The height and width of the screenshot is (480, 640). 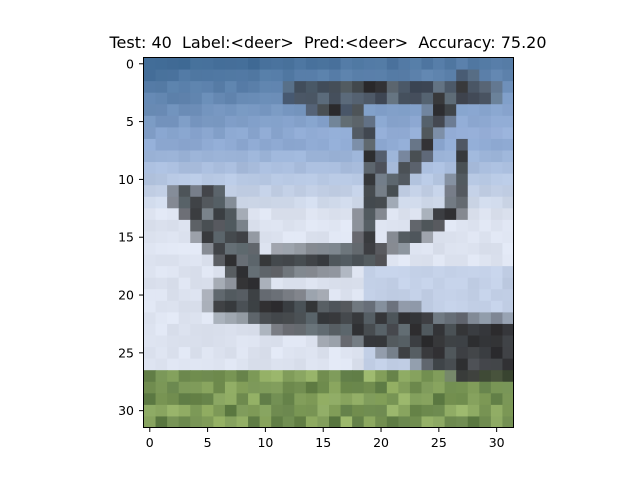 What do you see at coordinates (265, 442) in the screenshot?
I see `x-tick-label: 10` at bounding box center [265, 442].